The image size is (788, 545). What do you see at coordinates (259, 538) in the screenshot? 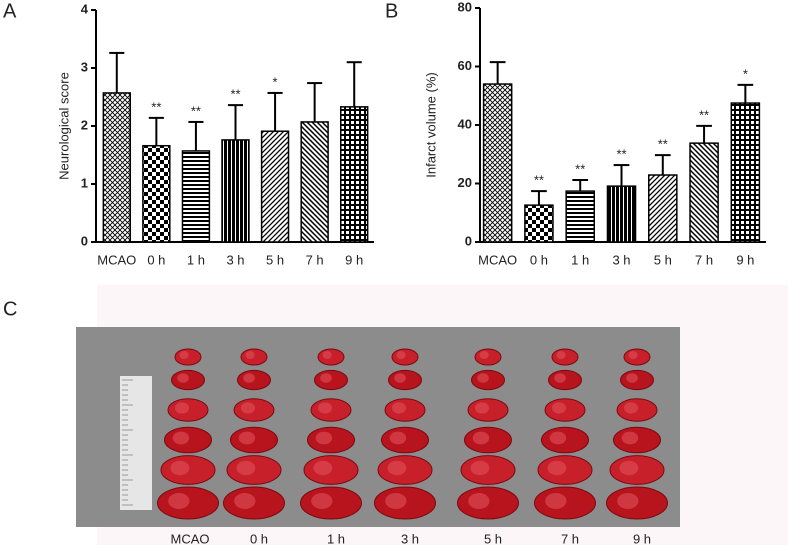
I see `column-label: 0 h` at bounding box center [259, 538].